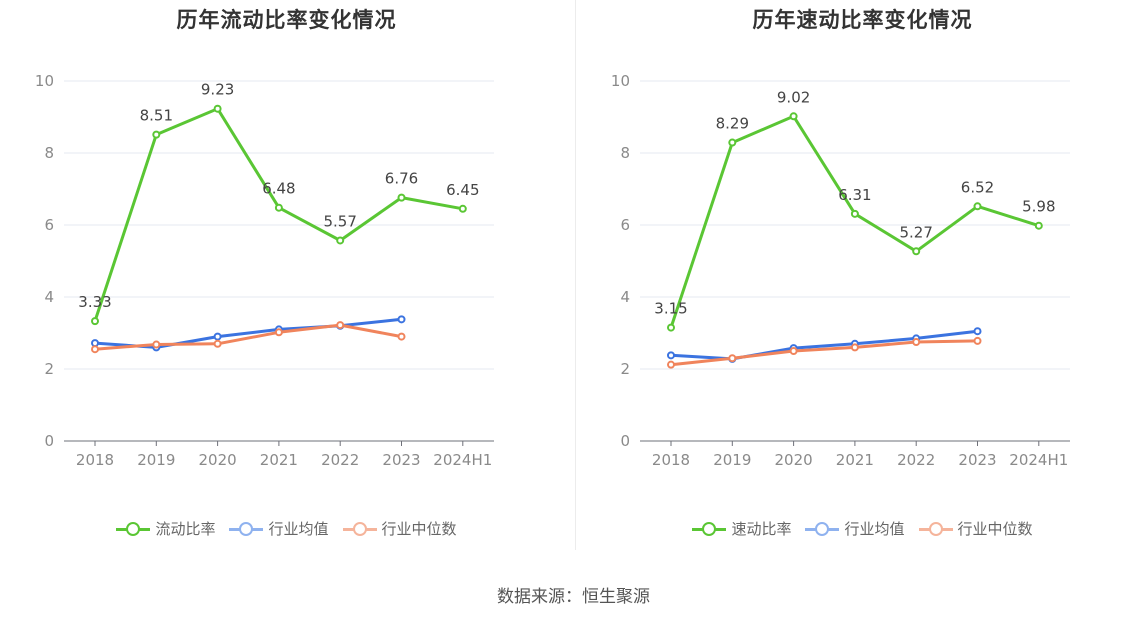 Image resolution: width=1147 pixels, height=619 pixels. Describe the element at coordinates (156, 116) in the screenshot. I see `data-label: 8.51` at that location.